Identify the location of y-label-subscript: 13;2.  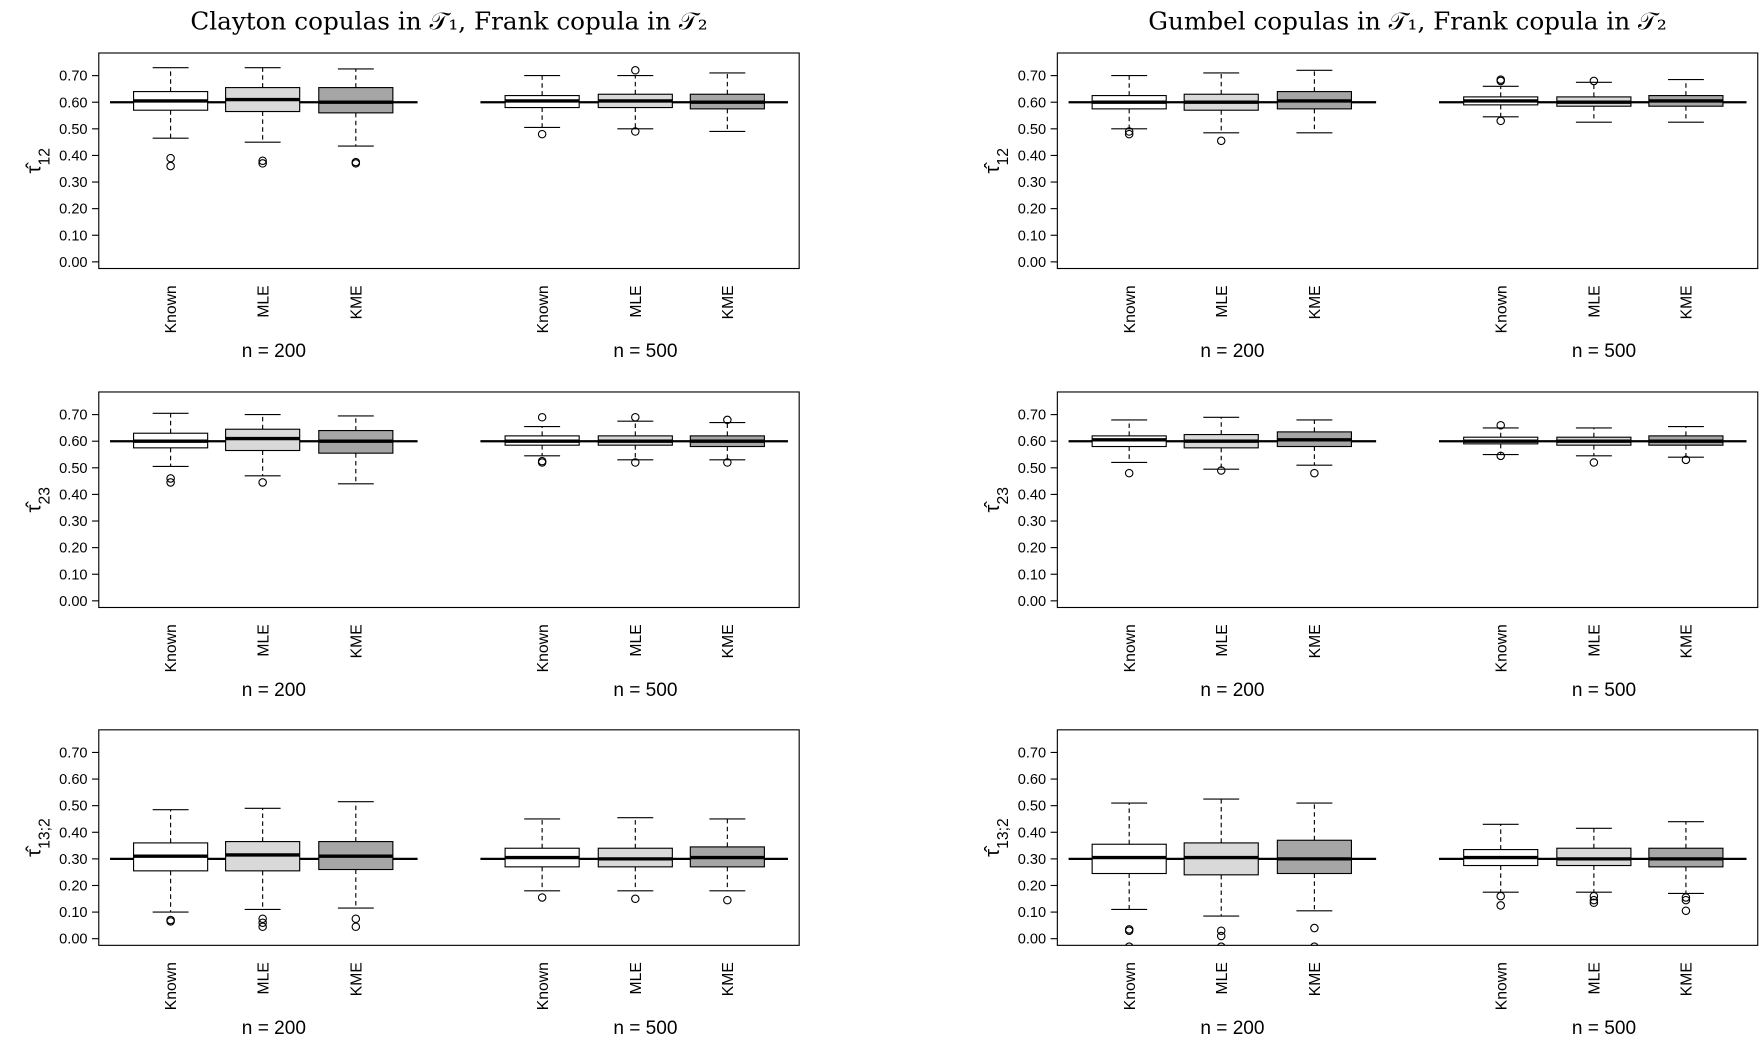
(44, 833).